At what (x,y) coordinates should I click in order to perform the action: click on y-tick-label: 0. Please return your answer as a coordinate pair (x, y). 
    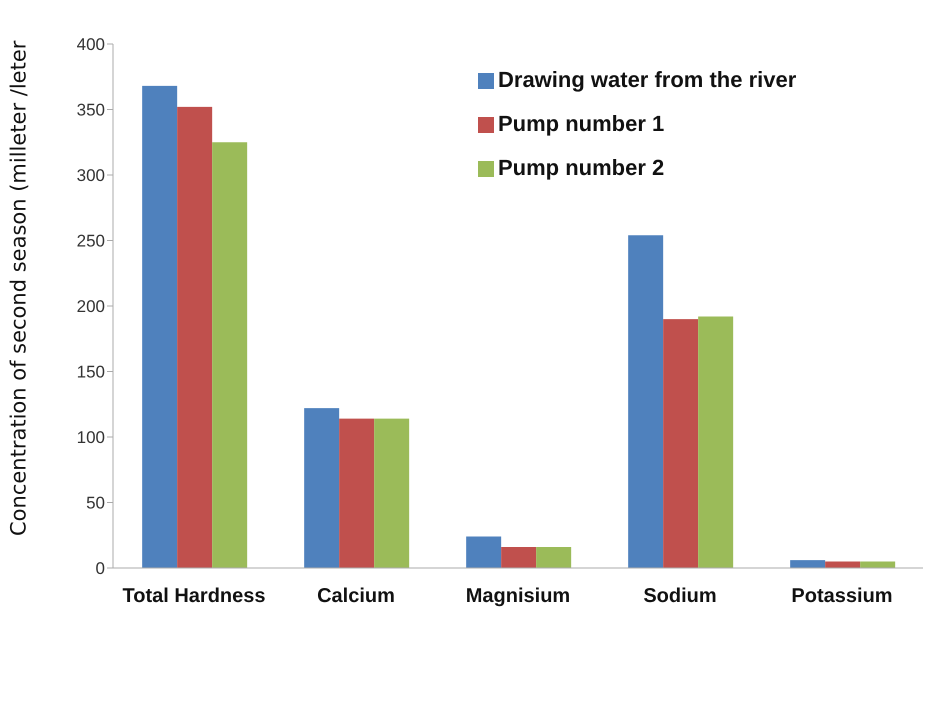
    Looking at the image, I should click on (100, 568).